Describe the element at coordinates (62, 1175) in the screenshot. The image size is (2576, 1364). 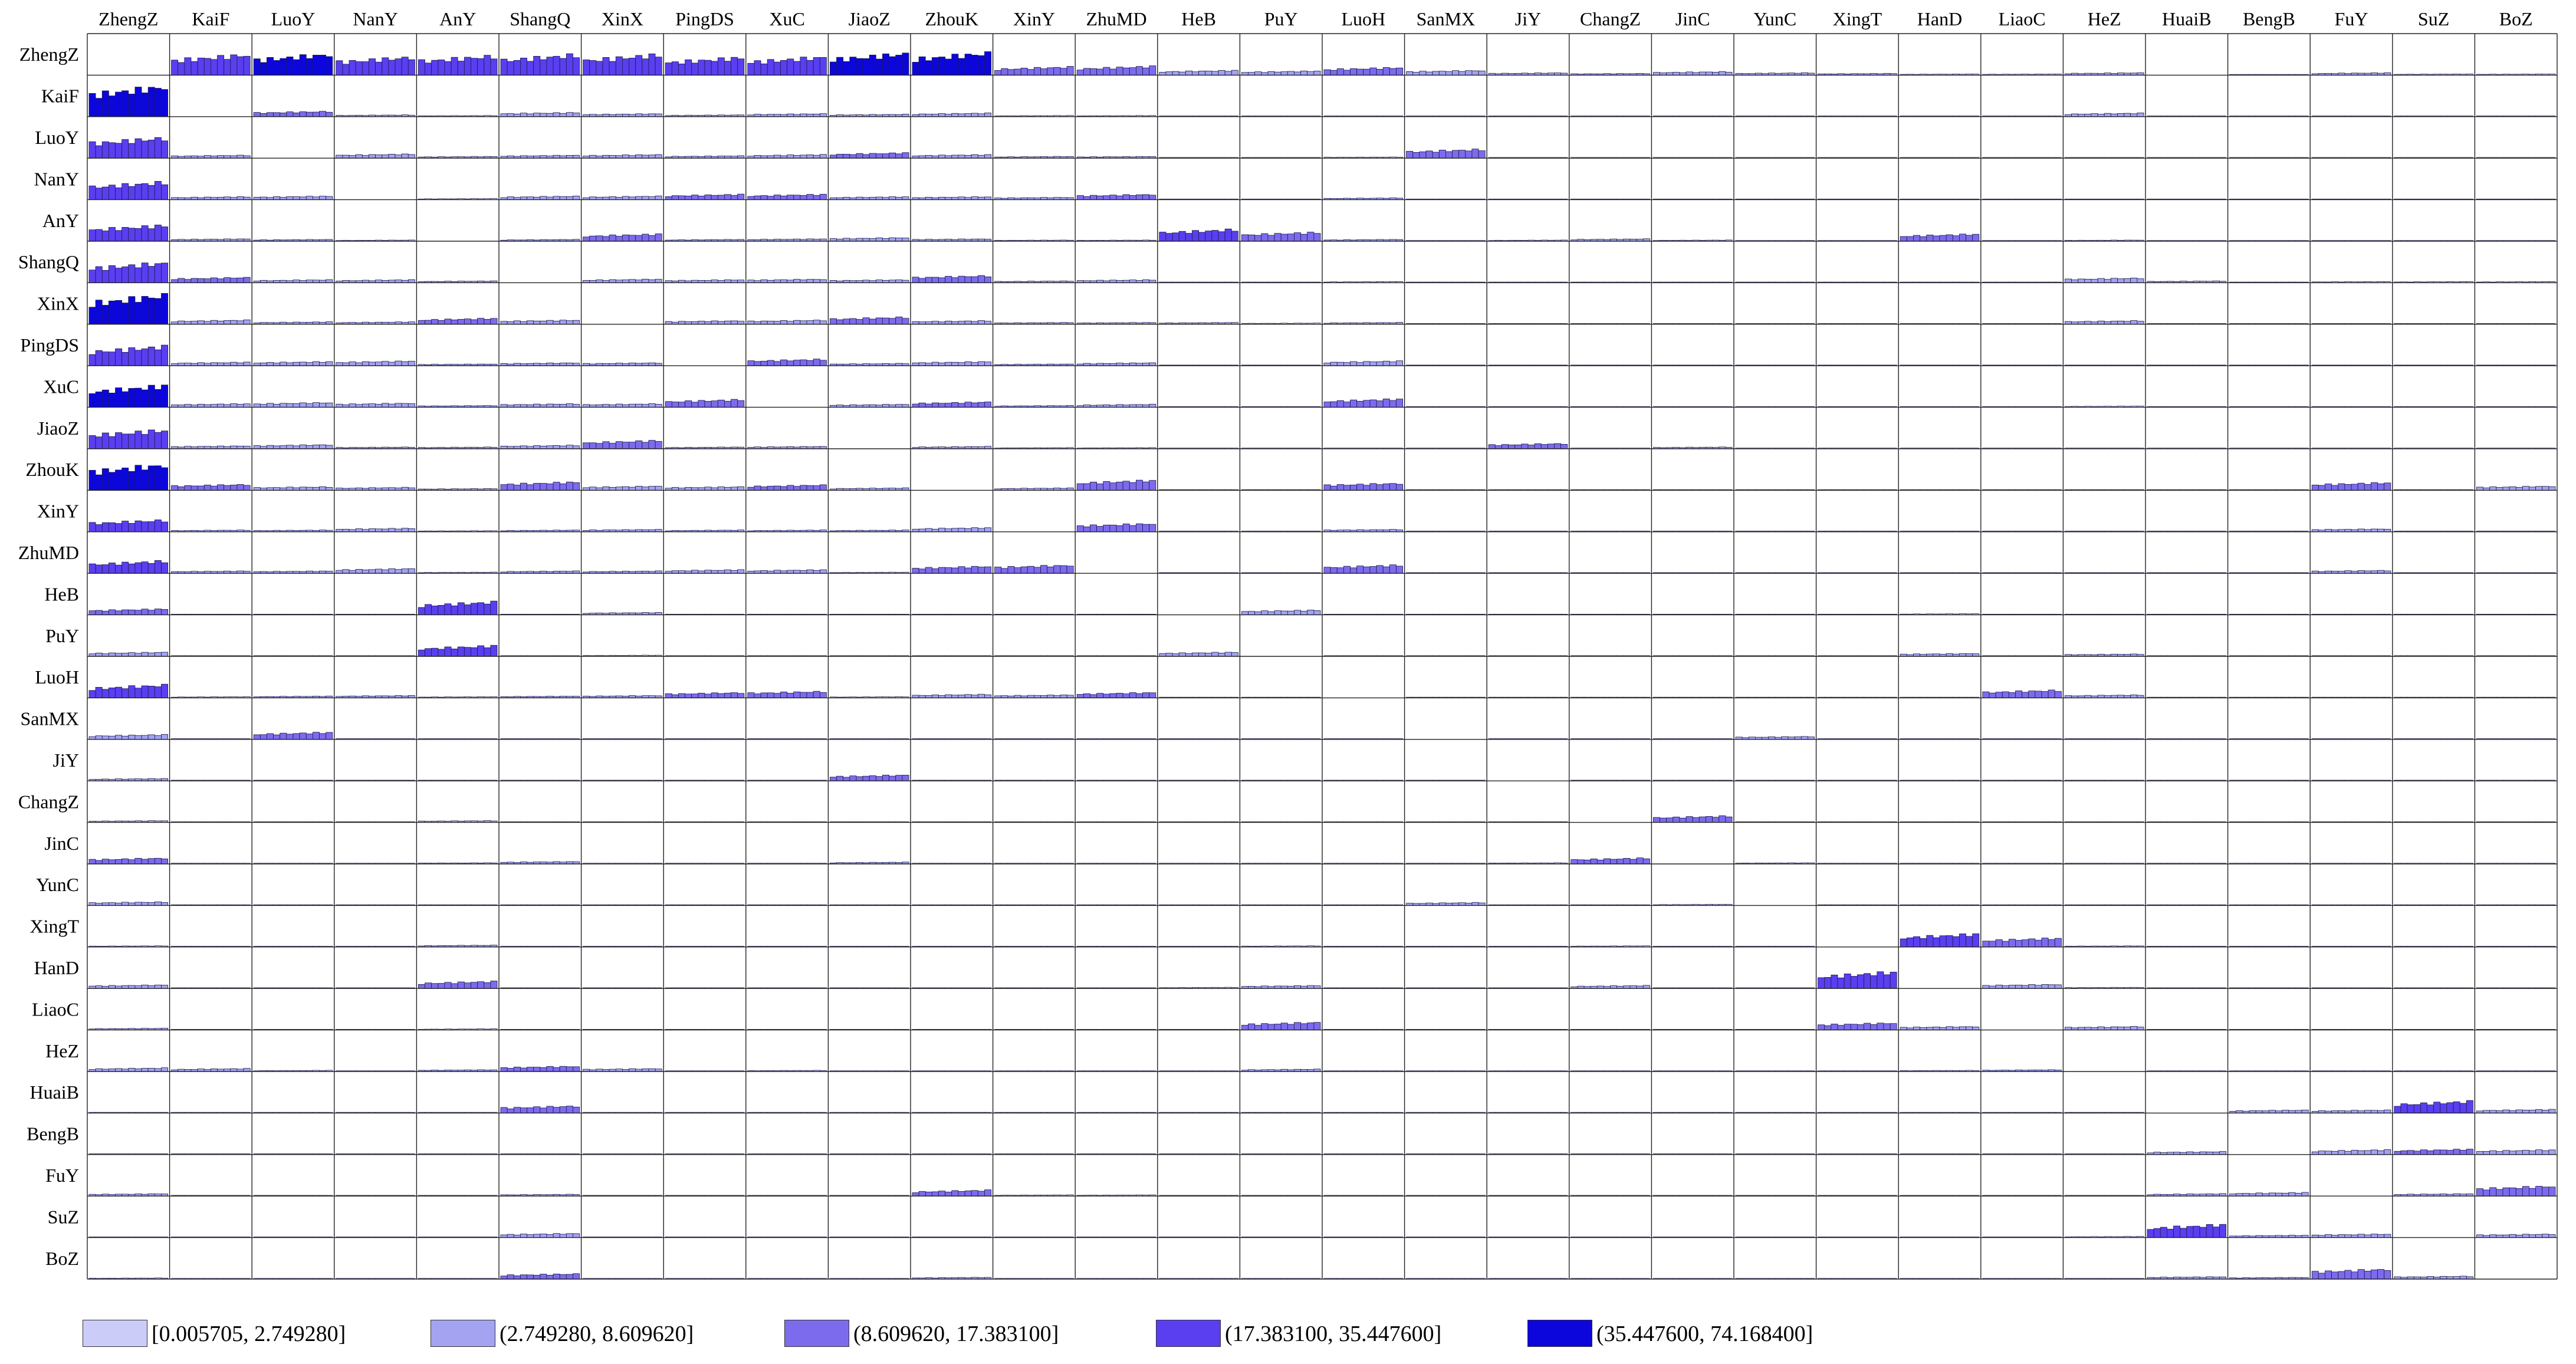
I see `row-label: FuY` at that location.